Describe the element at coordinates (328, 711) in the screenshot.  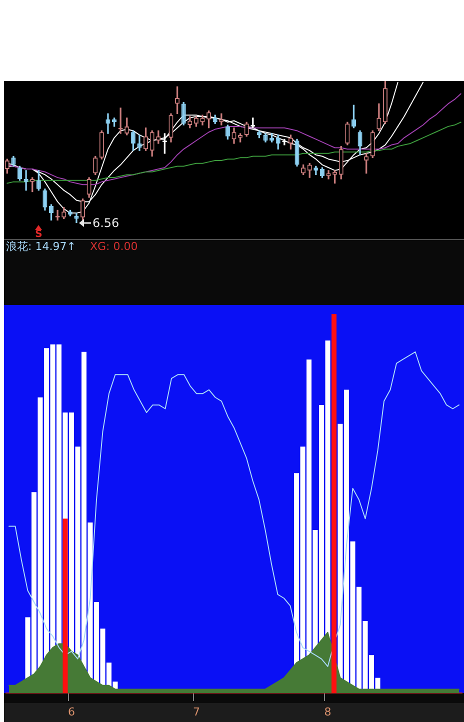
I see `x-tick-label: 8` at that location.